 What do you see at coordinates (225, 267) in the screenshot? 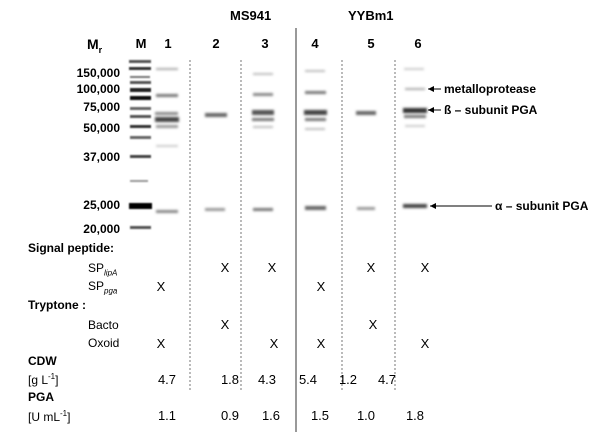
I see `sp-lipa-lane-2: X` at bounding box center [225, 267].